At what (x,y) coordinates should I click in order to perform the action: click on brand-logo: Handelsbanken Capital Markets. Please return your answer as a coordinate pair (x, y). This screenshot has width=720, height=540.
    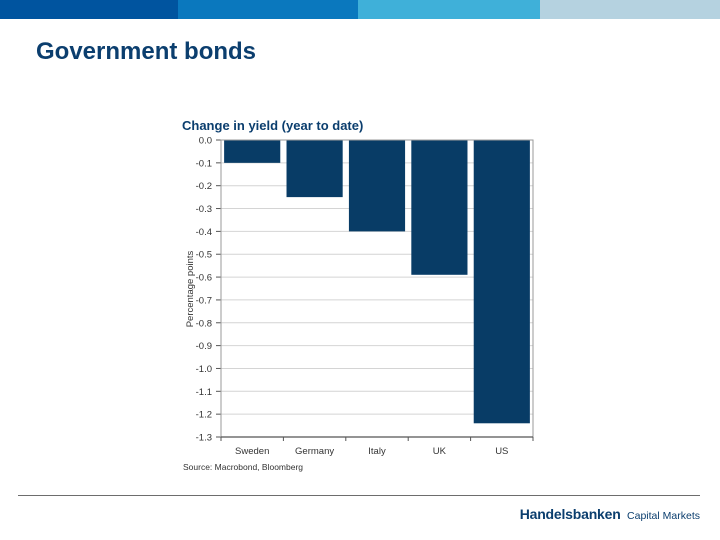
    Looking at the image, I should click on (610, 515).